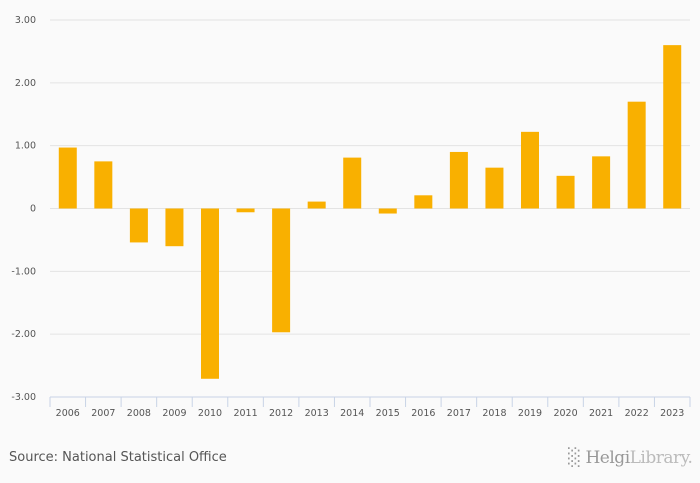 This screenshot has height=483, width=700. What do you see at coordinates (281, 270) in the screenshot?
I see `bar-2012` at bounding box center [281, 270].